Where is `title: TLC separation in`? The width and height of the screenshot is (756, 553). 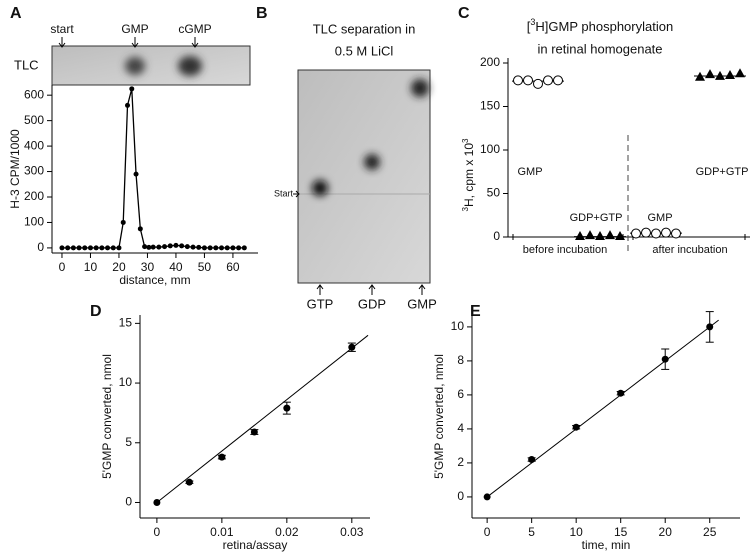
title: TLC separation in is located at coordinates (364, 28).